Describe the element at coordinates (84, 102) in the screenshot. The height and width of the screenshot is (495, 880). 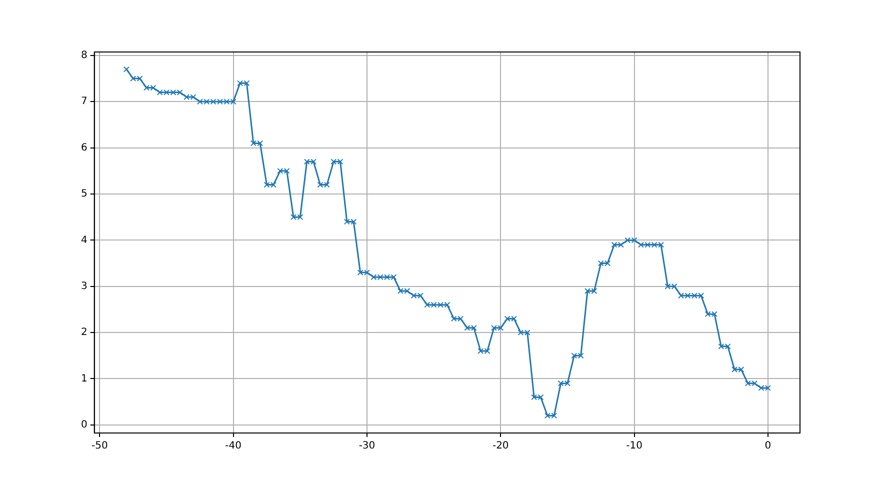
I see `y-tick-label: 7` at that location.